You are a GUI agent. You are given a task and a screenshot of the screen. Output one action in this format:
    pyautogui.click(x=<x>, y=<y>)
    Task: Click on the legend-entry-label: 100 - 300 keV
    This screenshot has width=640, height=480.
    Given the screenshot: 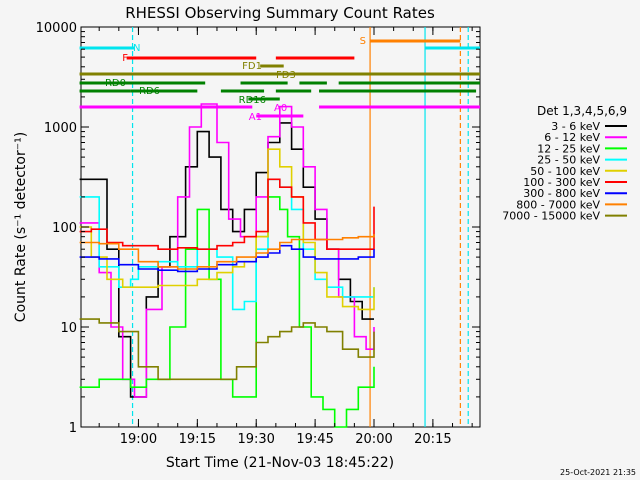 What is the action you would take?
    pyautogui.click(x=561, y=182)
    